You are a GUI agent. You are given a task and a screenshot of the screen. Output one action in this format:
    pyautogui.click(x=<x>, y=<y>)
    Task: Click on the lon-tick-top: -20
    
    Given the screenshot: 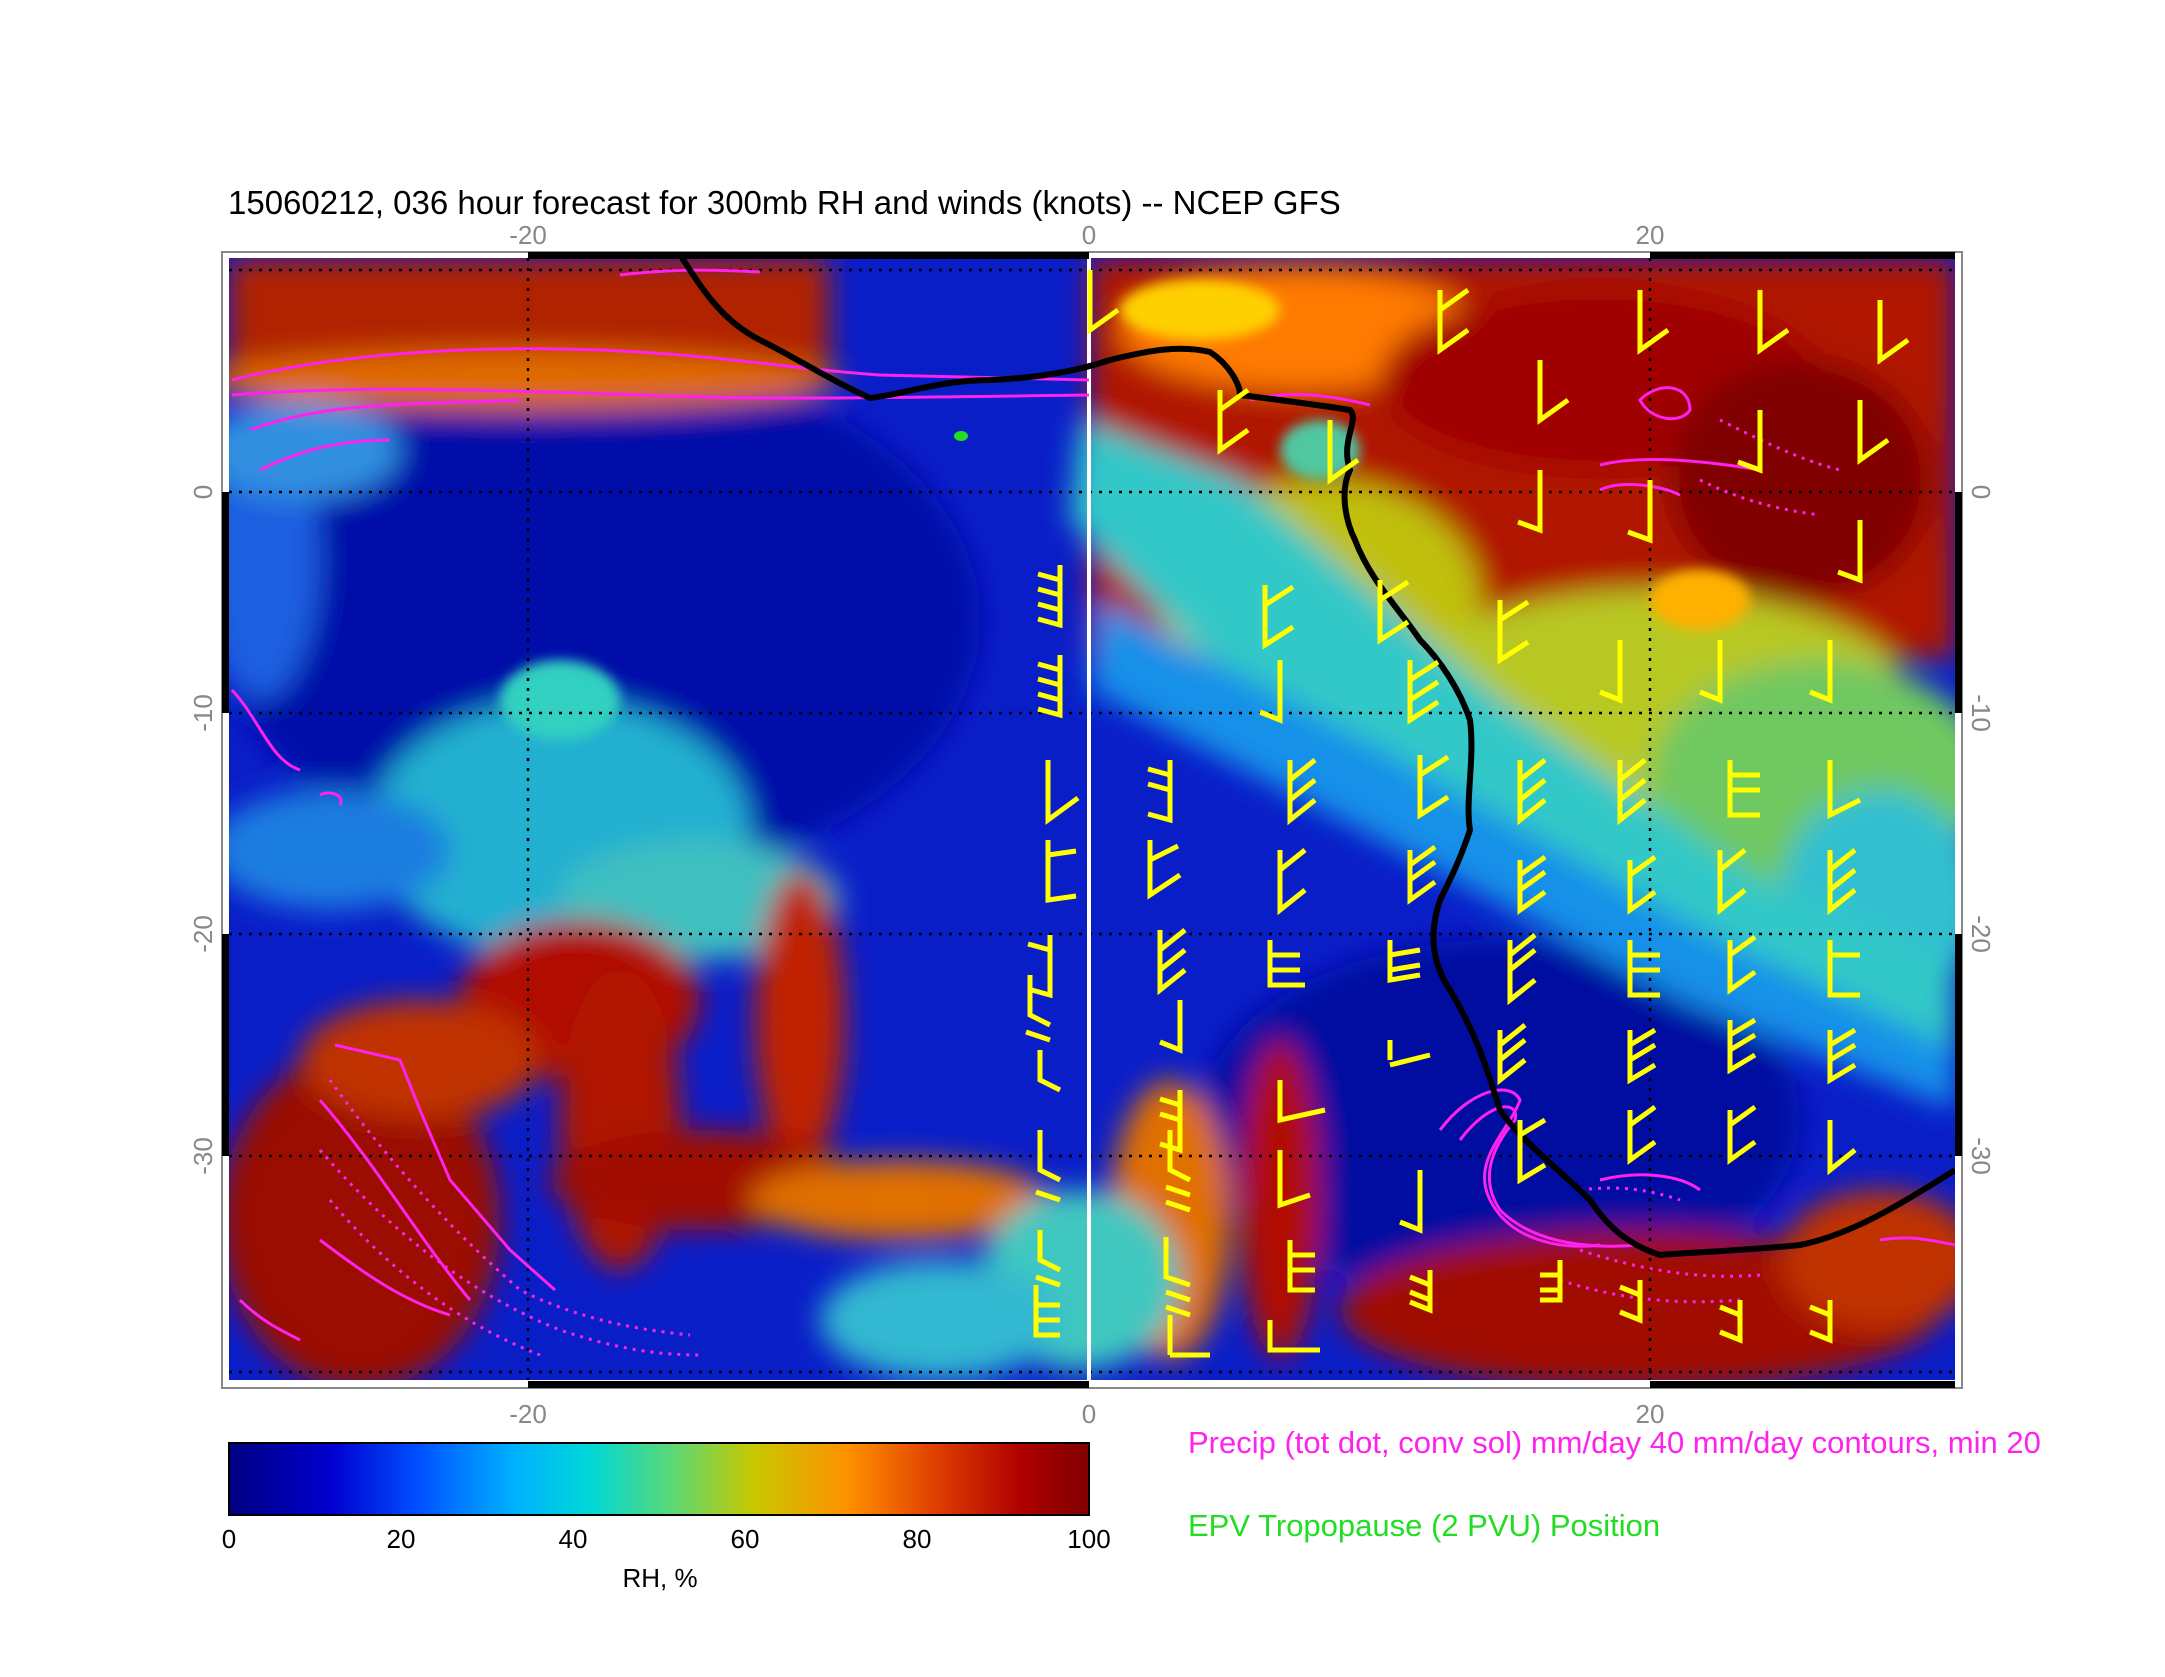 What is the action you would take?
    pyautogui.click(x=528, y=235)
    